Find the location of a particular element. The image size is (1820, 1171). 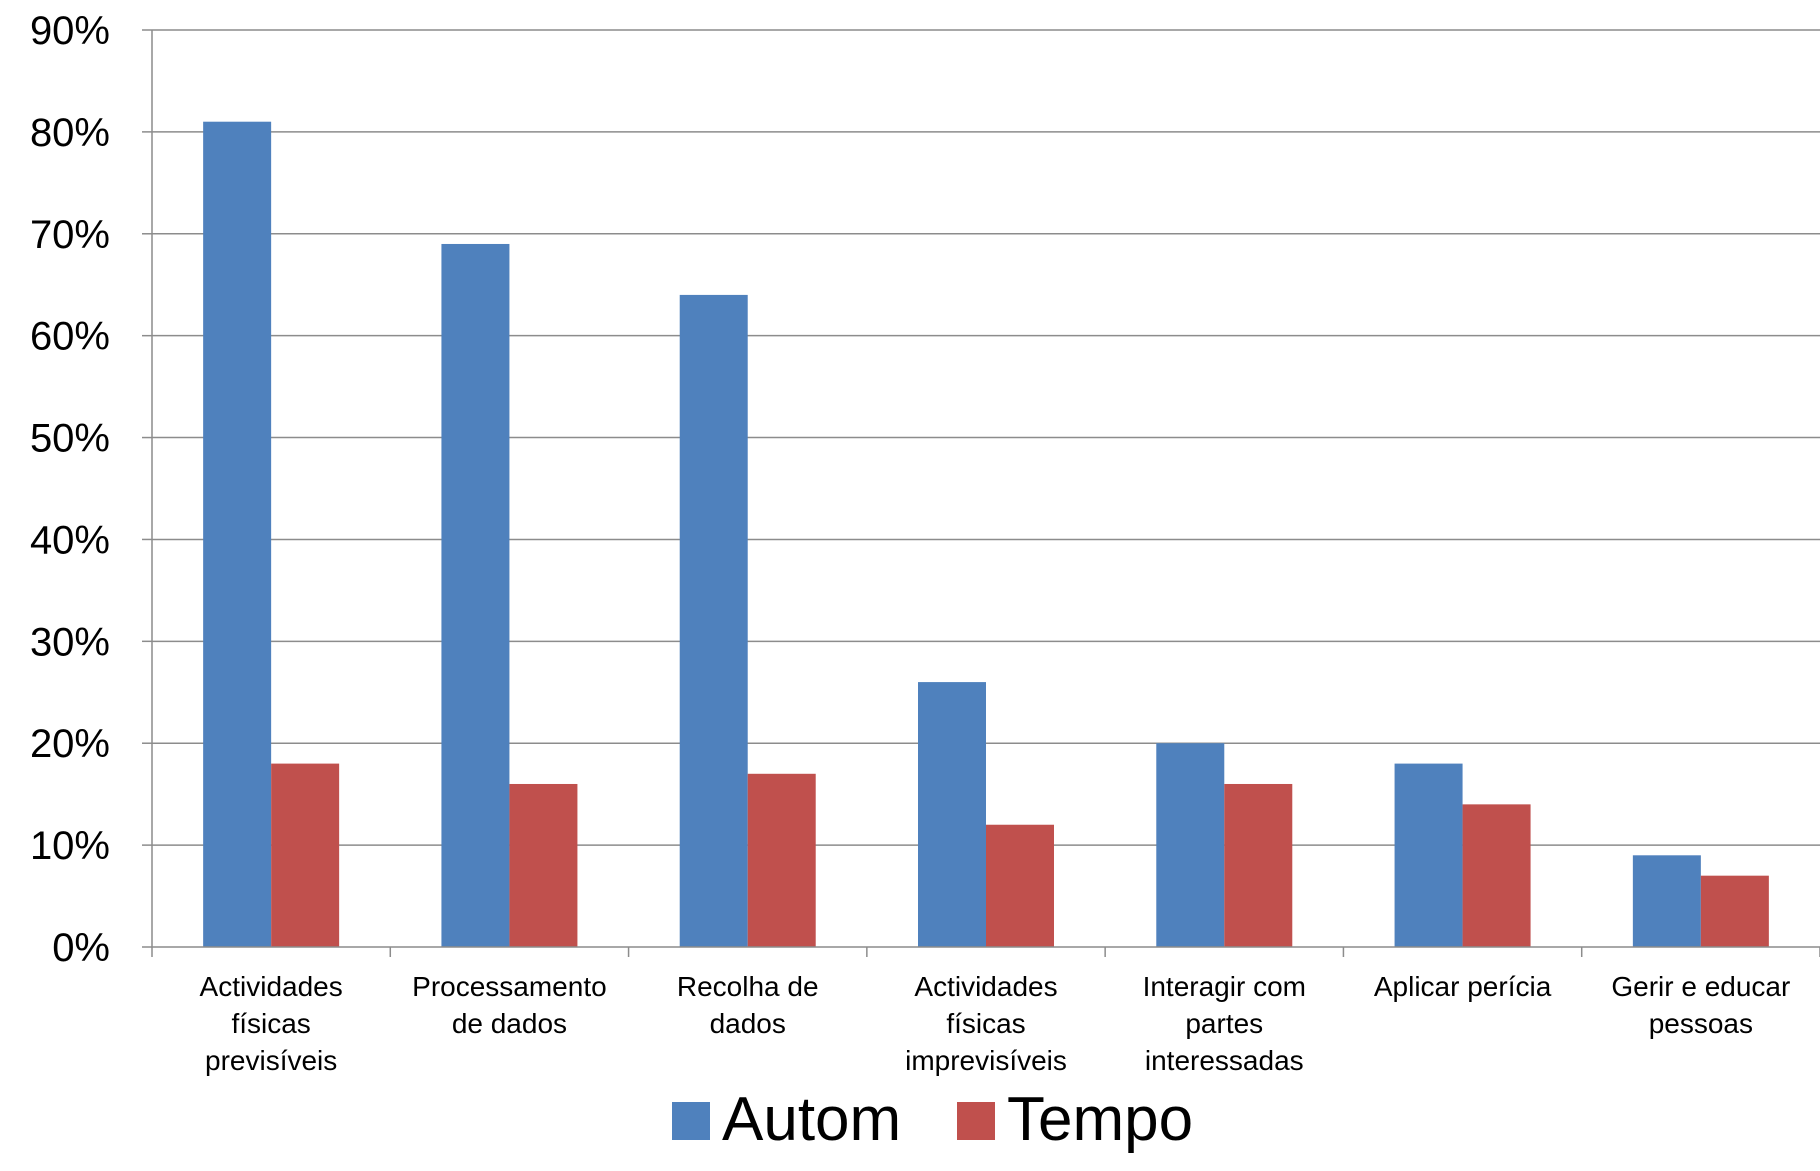

x-tick-label: Aplicar perícia is located at coordinates (1463, 986).